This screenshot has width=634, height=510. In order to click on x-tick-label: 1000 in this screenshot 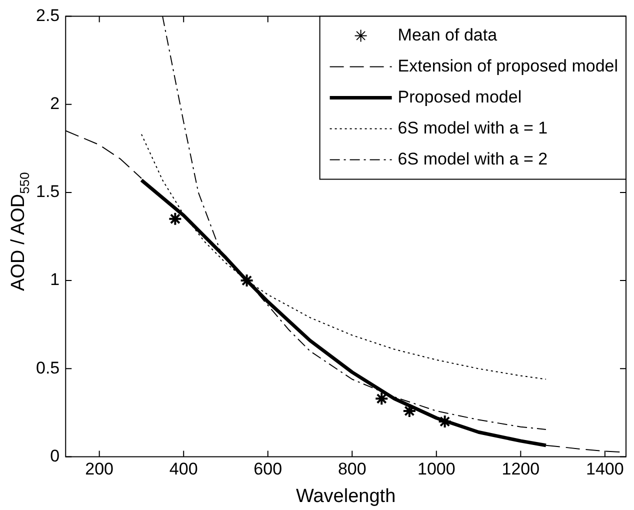, I will do `click(436, 469)`.